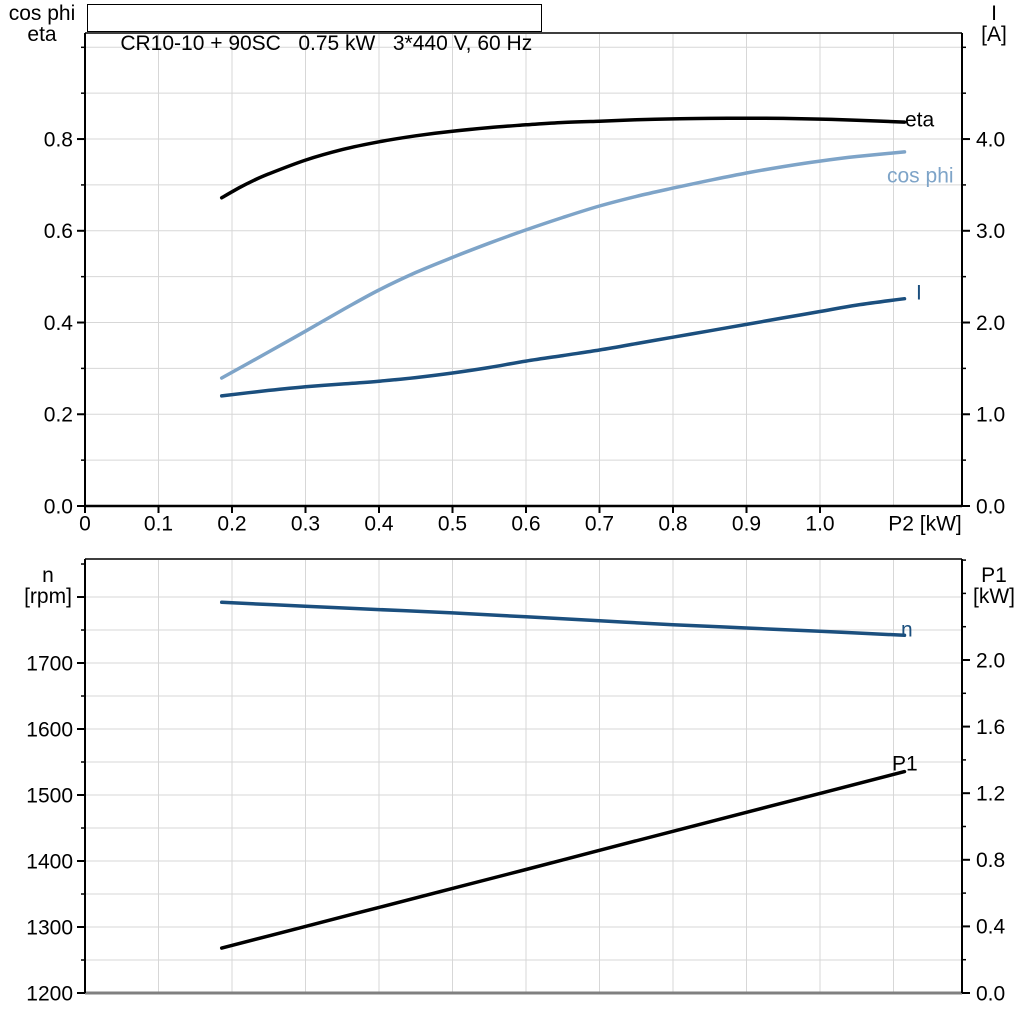 The image size is (1024, 1024). Describe the element at coordinates (990, 139) in the screenshot. I see `right-tick-label: 4.0` at that location.